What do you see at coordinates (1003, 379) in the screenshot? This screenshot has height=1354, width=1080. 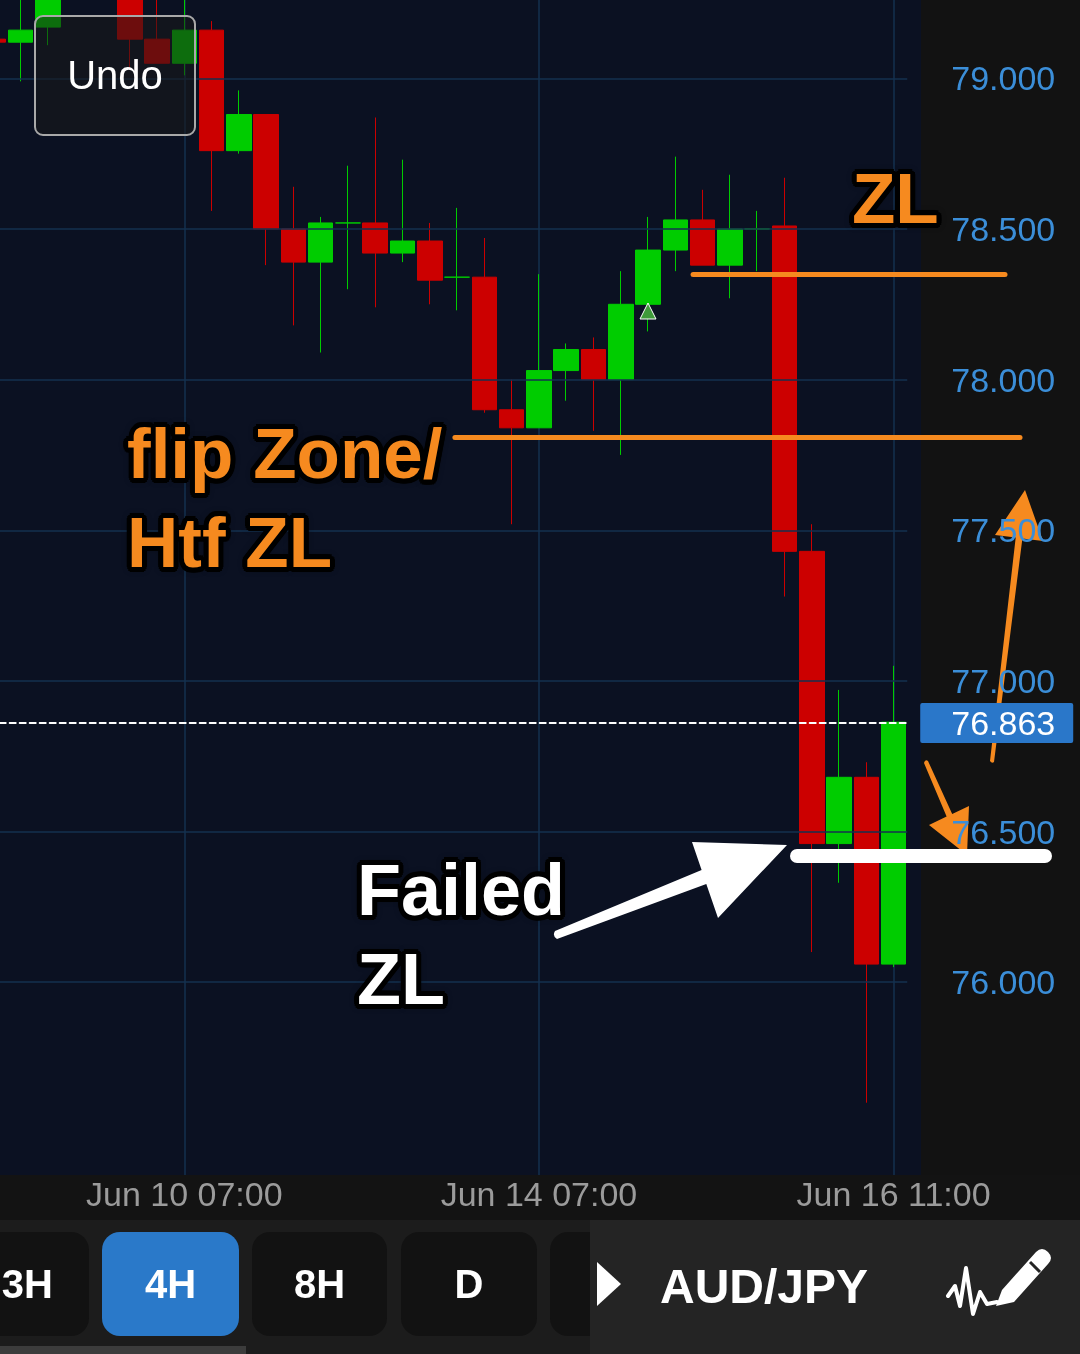 I see `y-tick-label: 78.000` at bounding box center [1003, 379].